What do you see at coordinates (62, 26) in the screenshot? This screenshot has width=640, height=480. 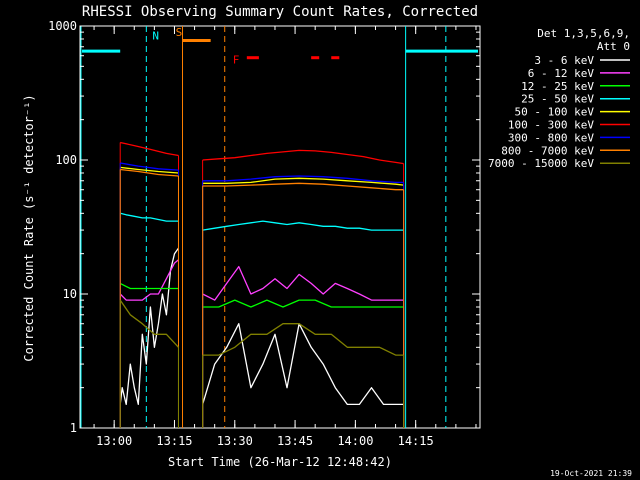 I see `y-tick-label: 1000` at bounding box center [62, 26].